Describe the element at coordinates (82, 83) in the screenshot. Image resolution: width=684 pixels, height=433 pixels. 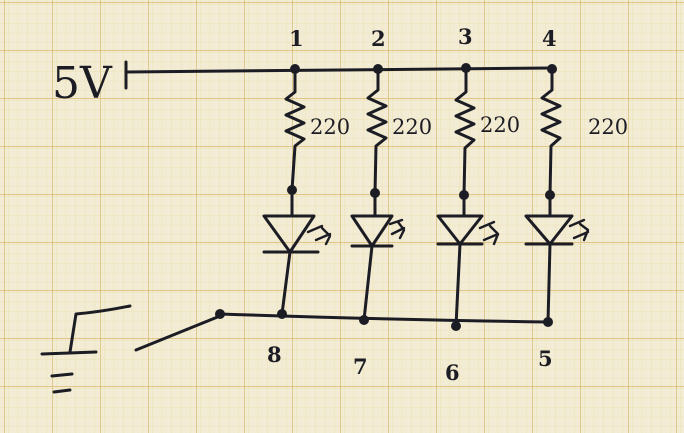
I see `supply-label: 5V` at that location.